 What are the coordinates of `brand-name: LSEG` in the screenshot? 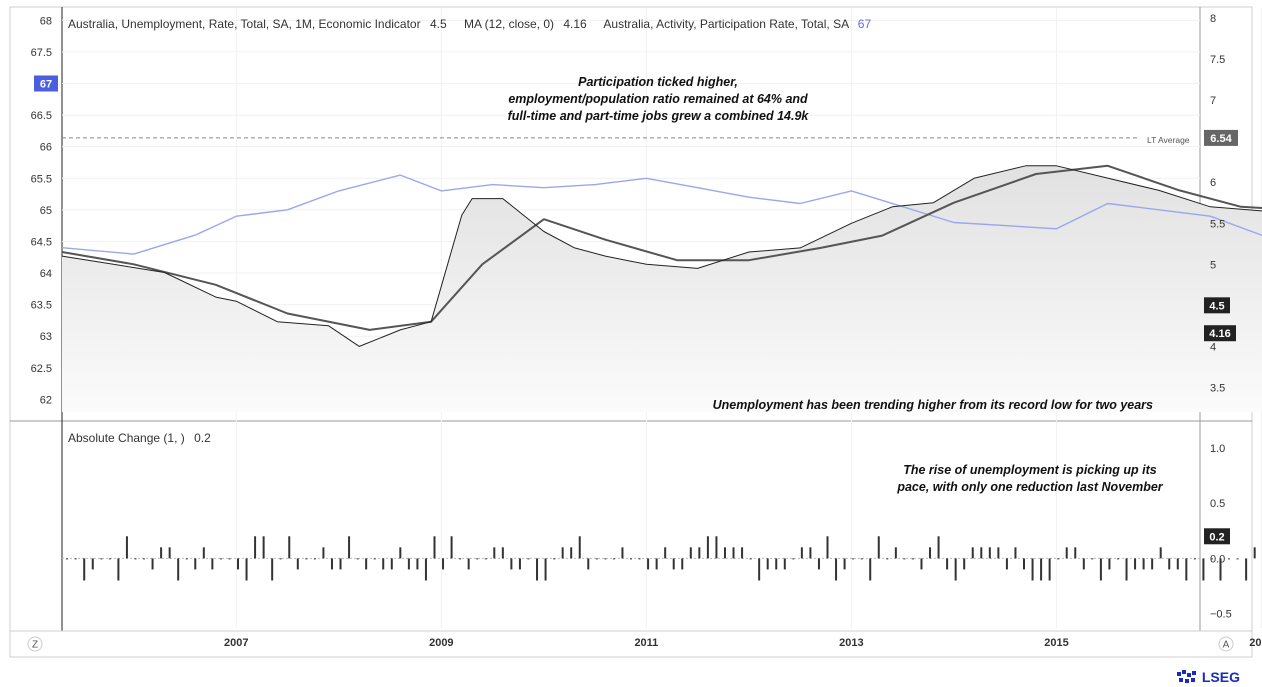 It's located at (1220, 677).